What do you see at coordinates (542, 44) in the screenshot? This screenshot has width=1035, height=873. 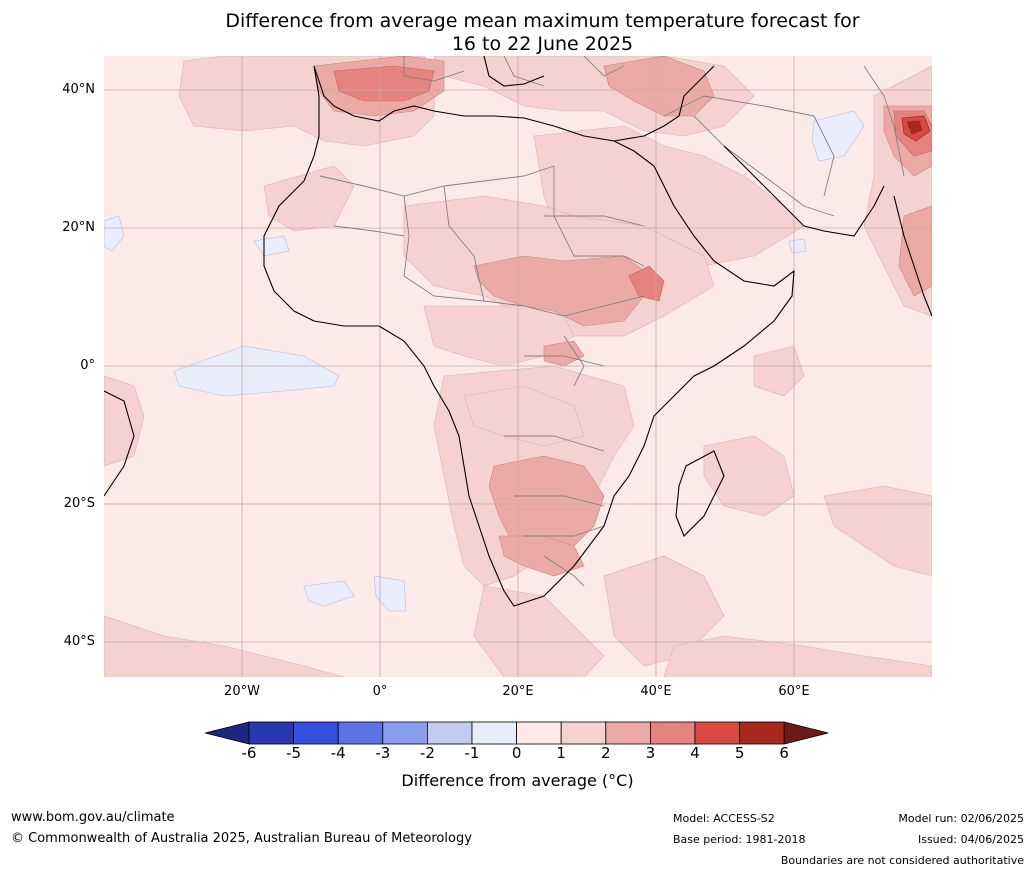 I see `title-line-2: 16 to 22 June 2025` at bounding box center [542, 44].